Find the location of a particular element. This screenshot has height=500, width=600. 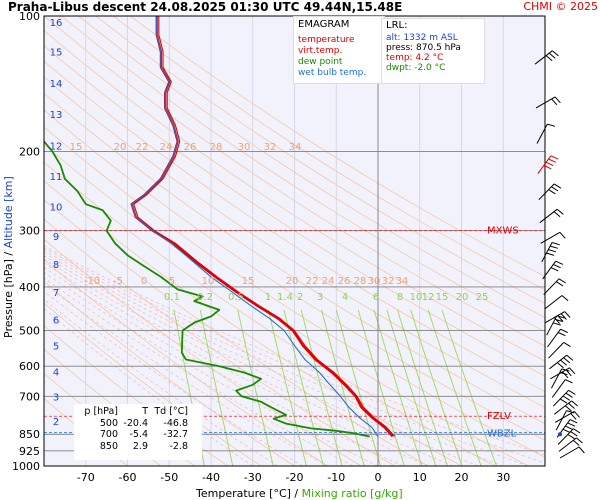

dry-adiabat-label: 26 is located at coordinates (190, 147).